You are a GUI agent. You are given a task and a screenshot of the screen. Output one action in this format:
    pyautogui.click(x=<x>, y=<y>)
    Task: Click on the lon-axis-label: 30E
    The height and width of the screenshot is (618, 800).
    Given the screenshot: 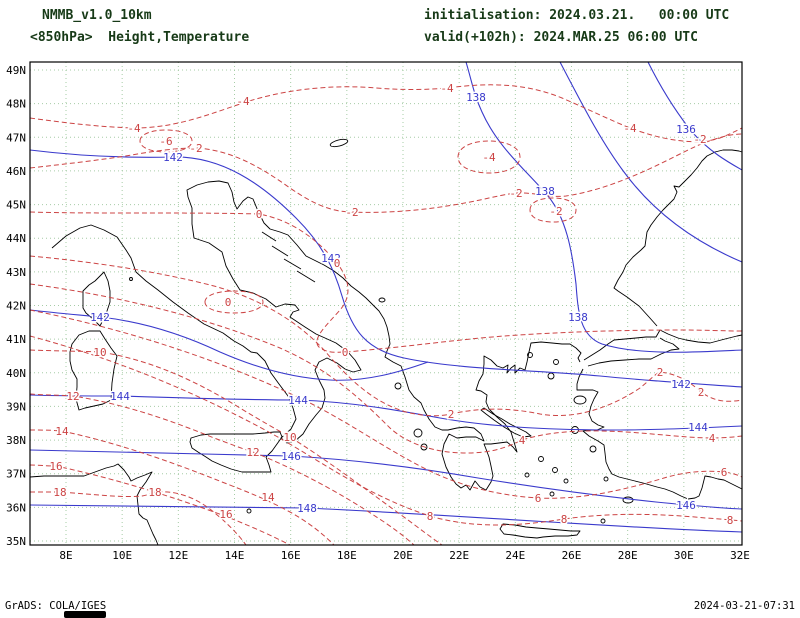 What is the action you would take?
    pyautogui.click(x=684, y=555)
    